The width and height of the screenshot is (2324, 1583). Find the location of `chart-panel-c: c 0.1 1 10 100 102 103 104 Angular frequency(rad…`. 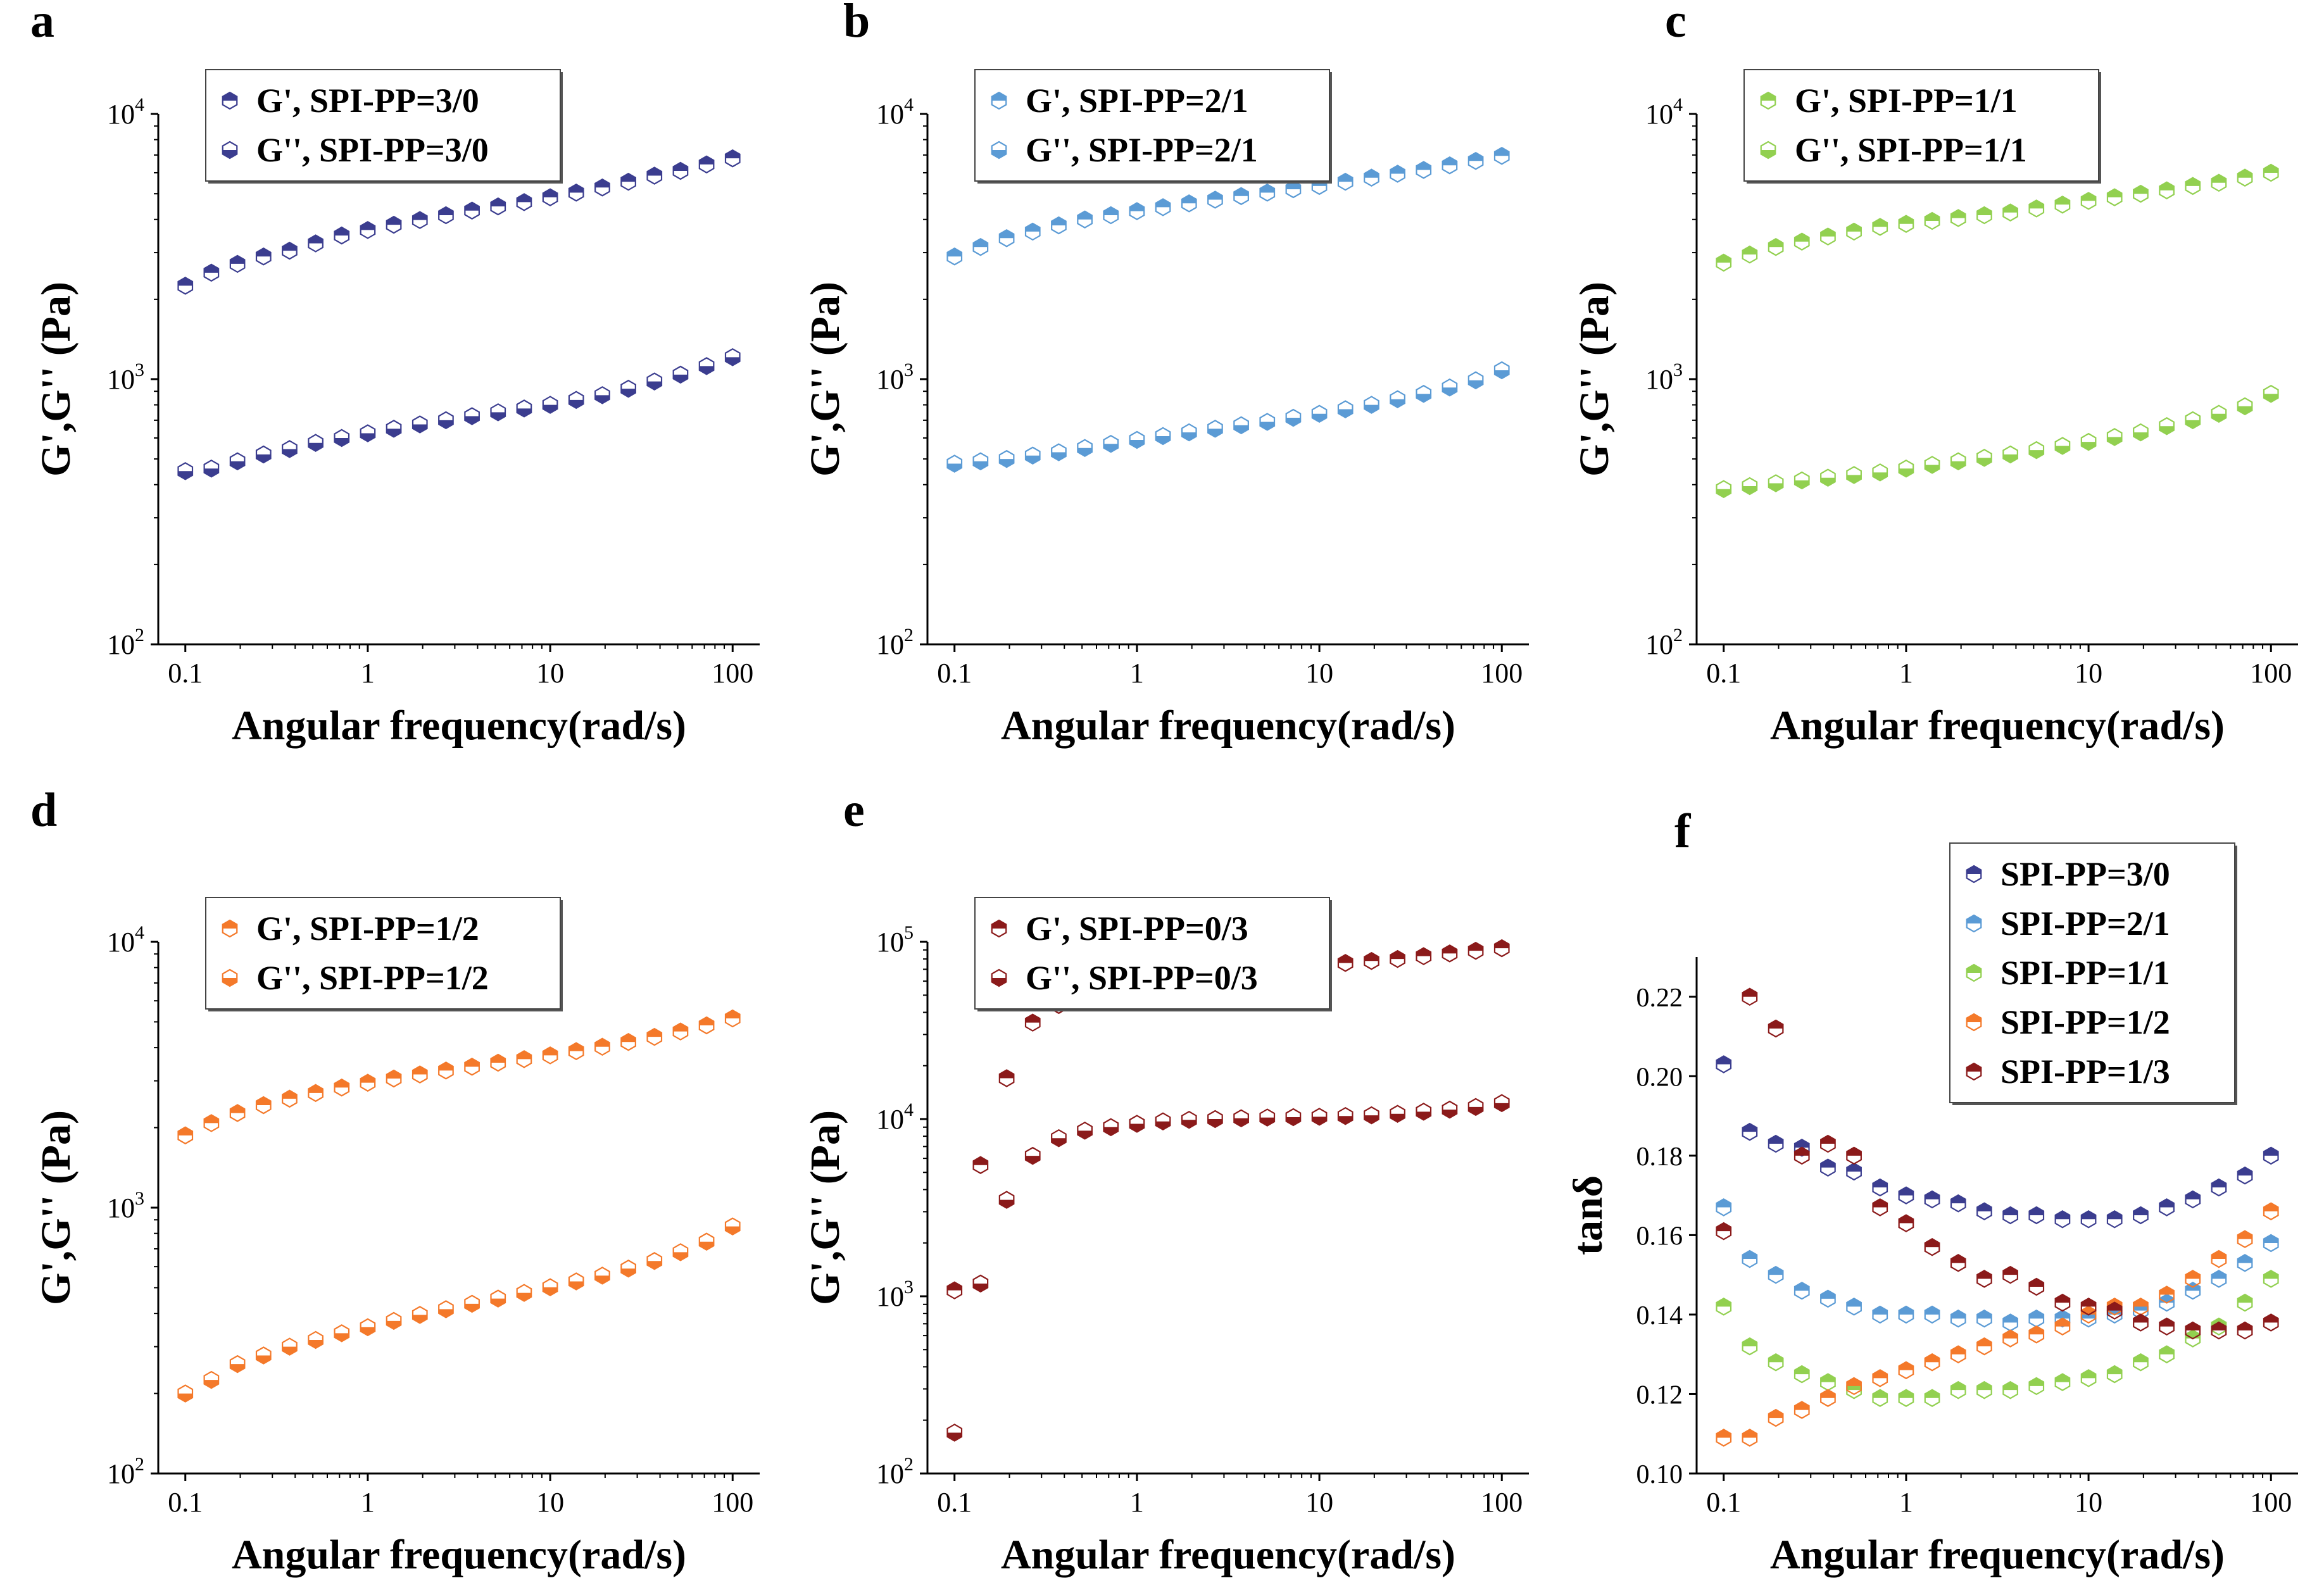

chart-panel-c: c 0.1 1 10 100 102 103 104 Angular frequency(rad… is located at coordinates (1935, 374).